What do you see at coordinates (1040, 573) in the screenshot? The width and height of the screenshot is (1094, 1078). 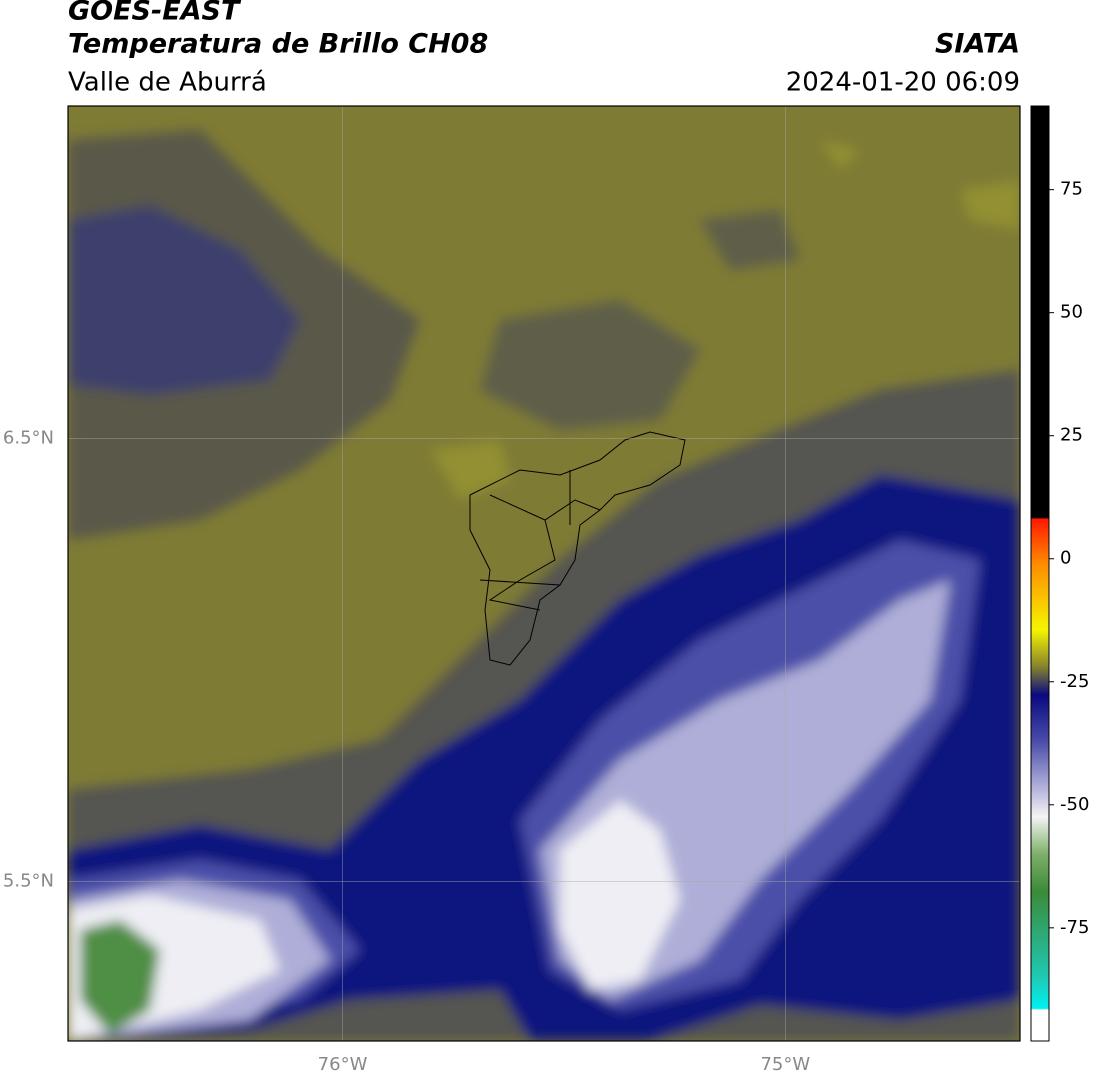 I see `colorbar` at bounding box center [1040, 573].